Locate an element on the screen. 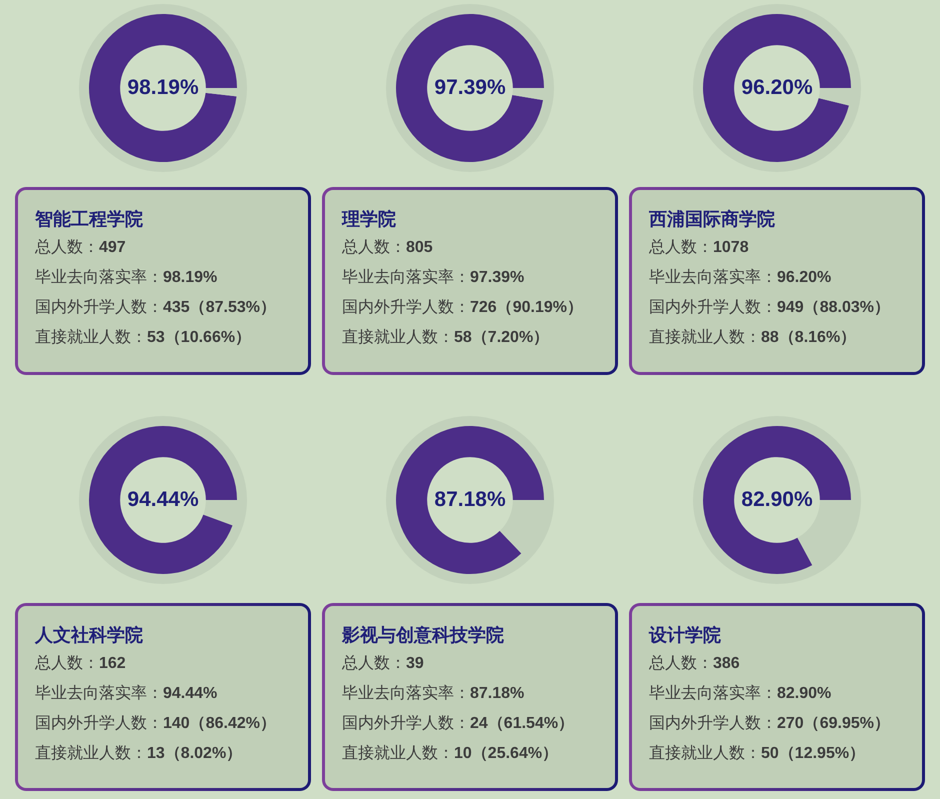  data-label: 96.20% is located at coordinates (777, 87).